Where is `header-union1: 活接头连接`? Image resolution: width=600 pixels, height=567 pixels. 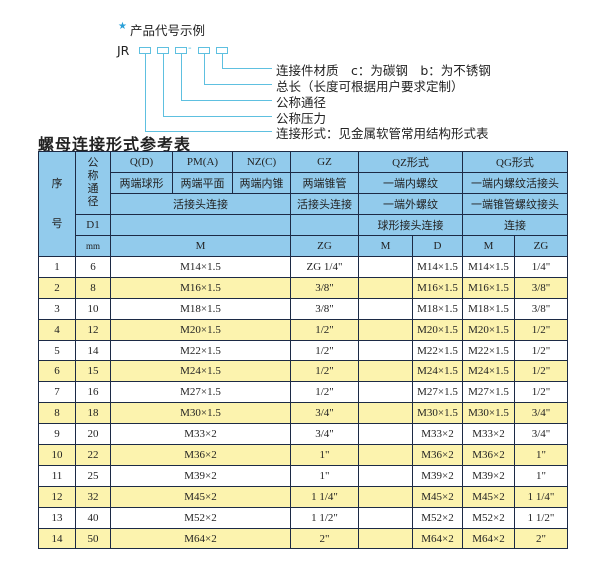
header-union1: 活接头连接 is located at coordinates (200, 204).